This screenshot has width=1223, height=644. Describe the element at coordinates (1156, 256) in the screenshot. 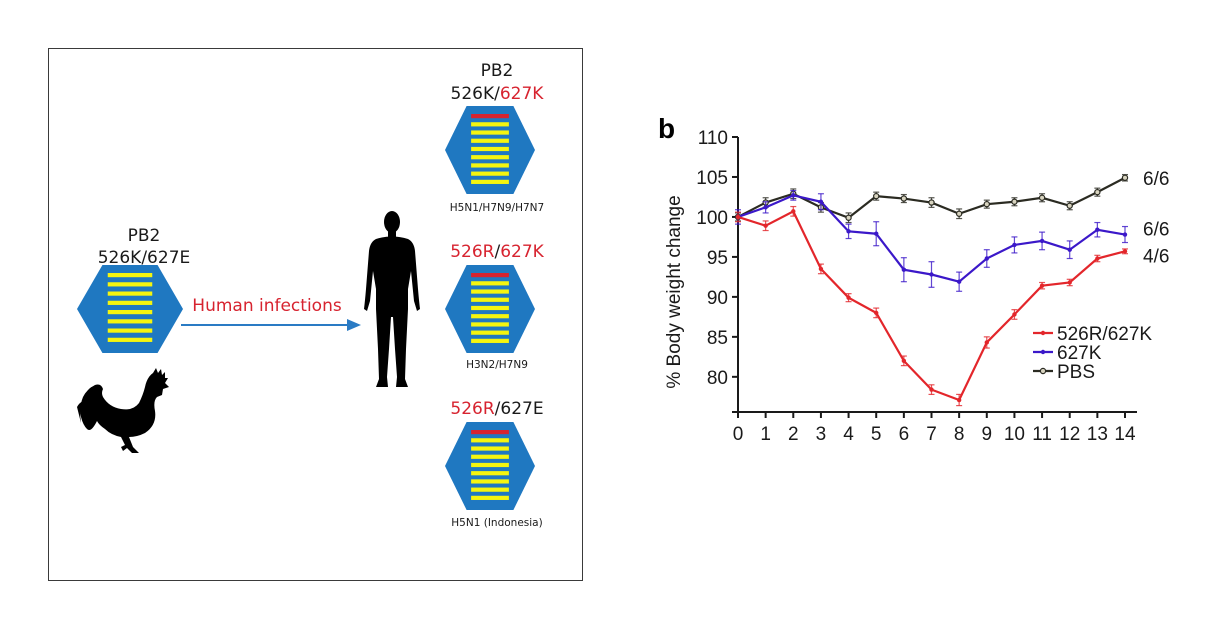

I see `survival-label: 4/6` at that location.